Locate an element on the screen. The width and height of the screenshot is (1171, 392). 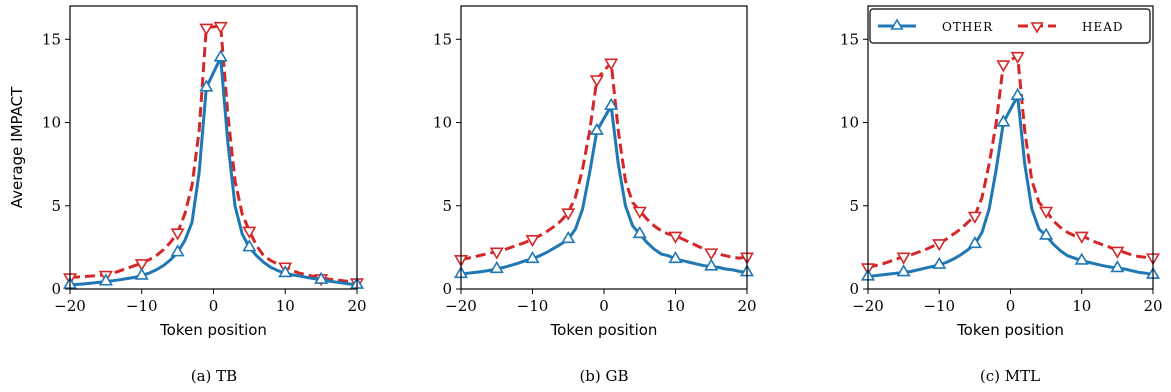
legend-marker-other is located at coordinates (897, 24).